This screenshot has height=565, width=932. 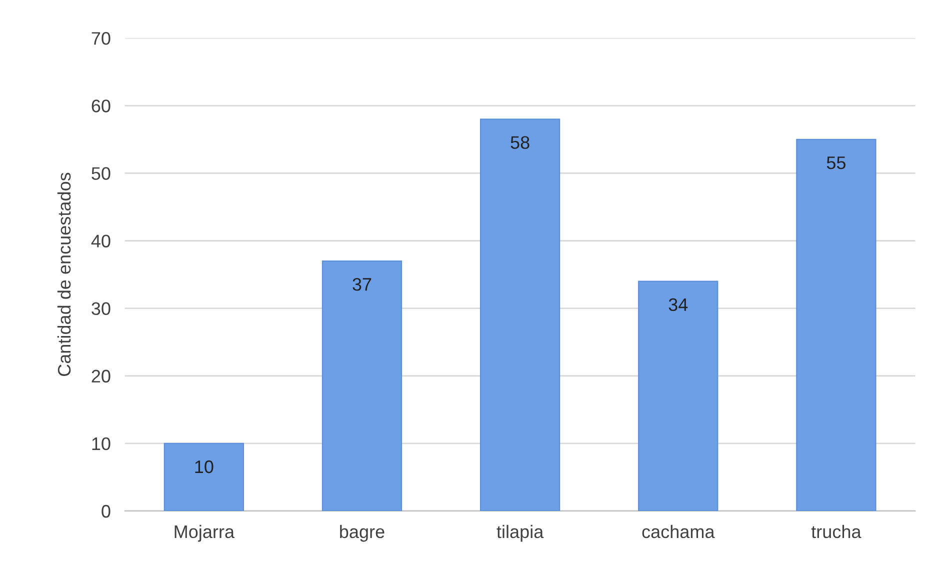 What do you see at coordinates (678, 531) in the screenshot?
I see `x-tick-label: cachama` at bounding box center [678, 531].